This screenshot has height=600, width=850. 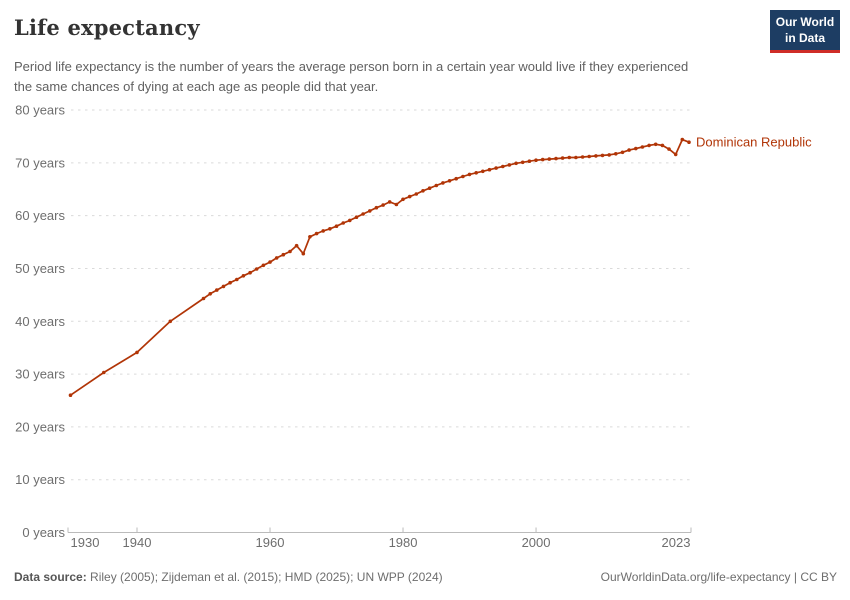 I want to click on y-axis-tick-label: 80 years, so click(x=40, y=110).